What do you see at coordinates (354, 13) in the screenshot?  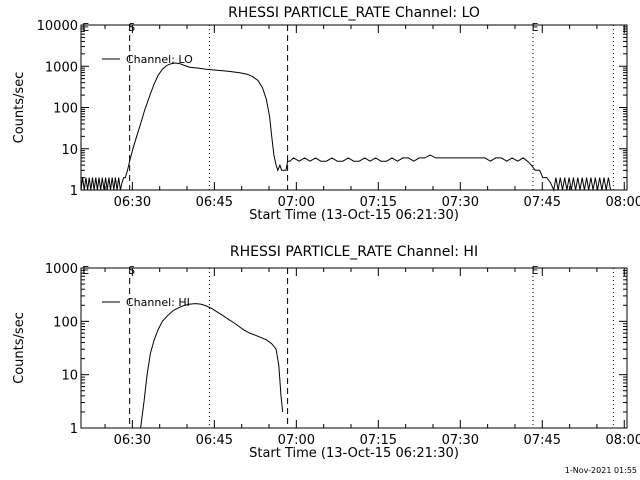 I see `chart-title: RHESSI PARTICLE_RATE Channel: LO` at bounding box center [354, 13].